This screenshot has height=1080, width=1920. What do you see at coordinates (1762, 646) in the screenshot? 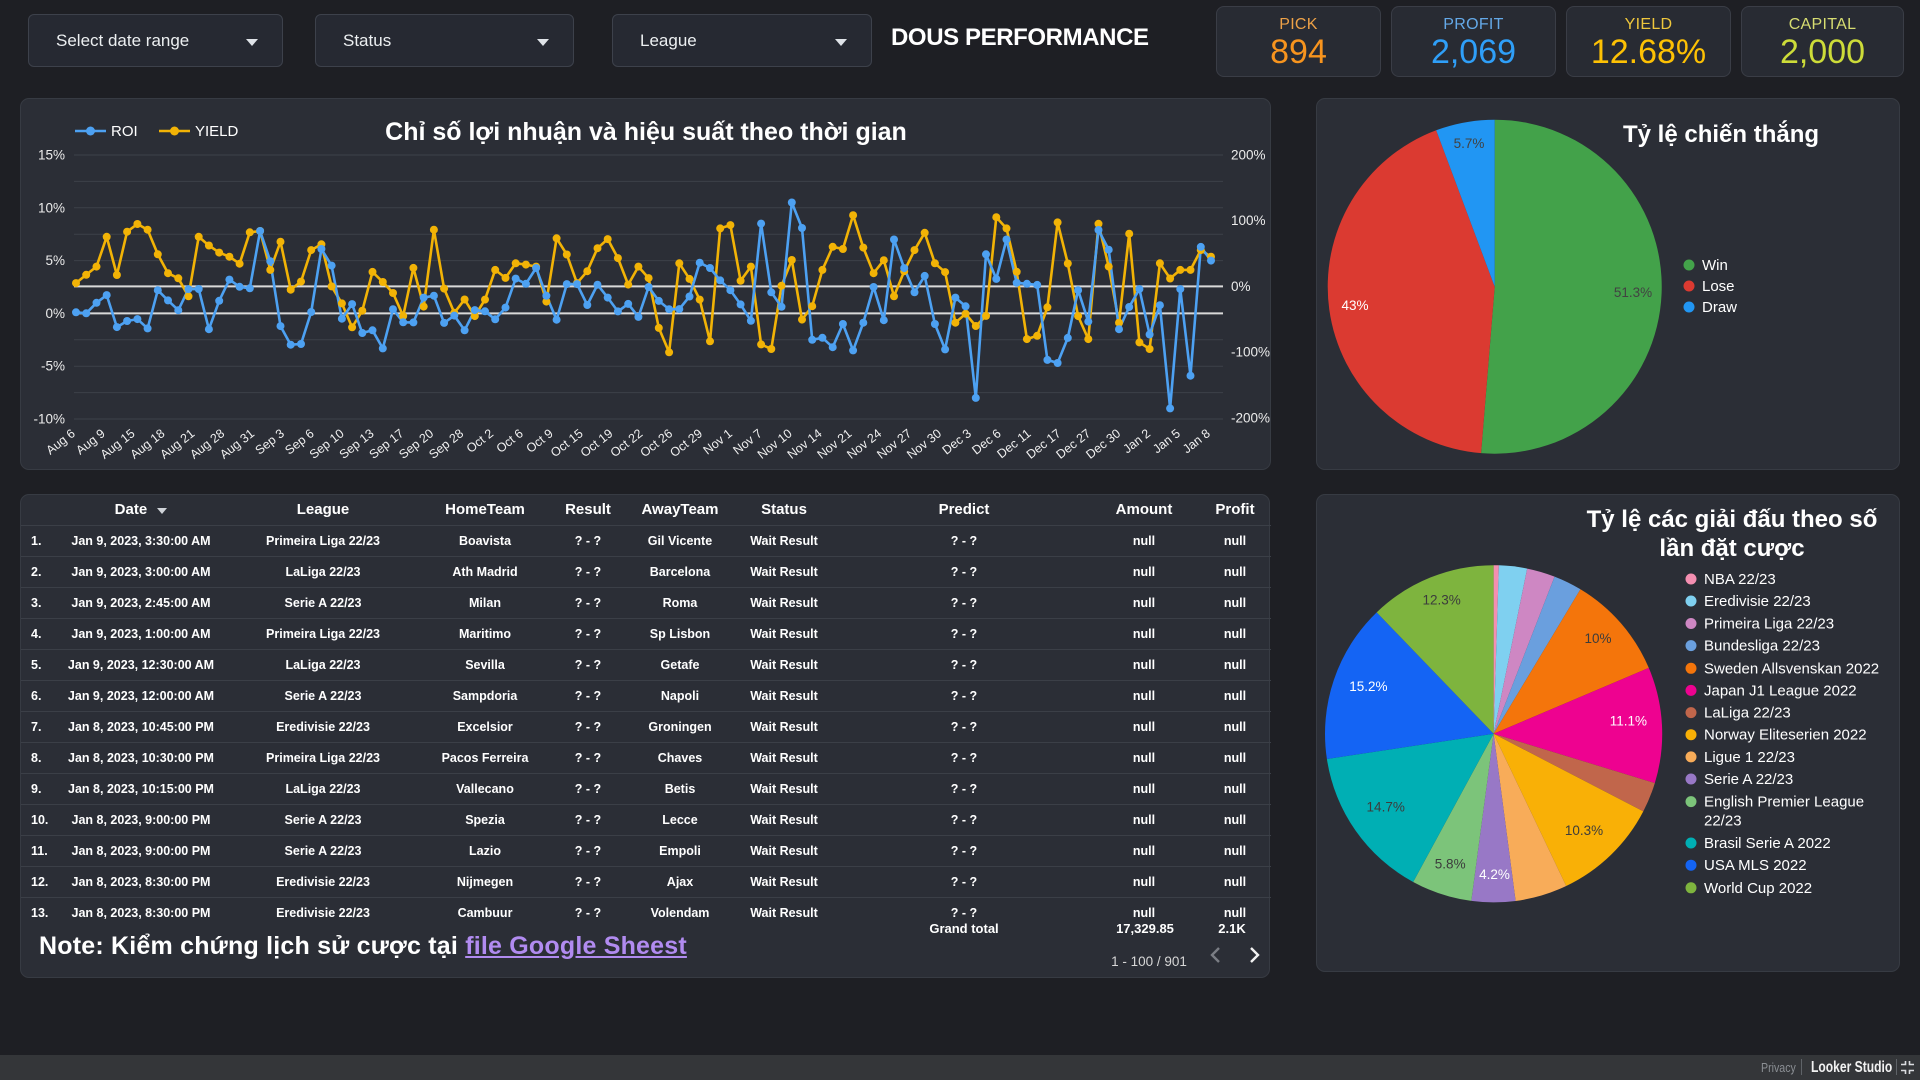
I see `svg-text: Bundesliga 22/23` at bounding box center [1762, 646].